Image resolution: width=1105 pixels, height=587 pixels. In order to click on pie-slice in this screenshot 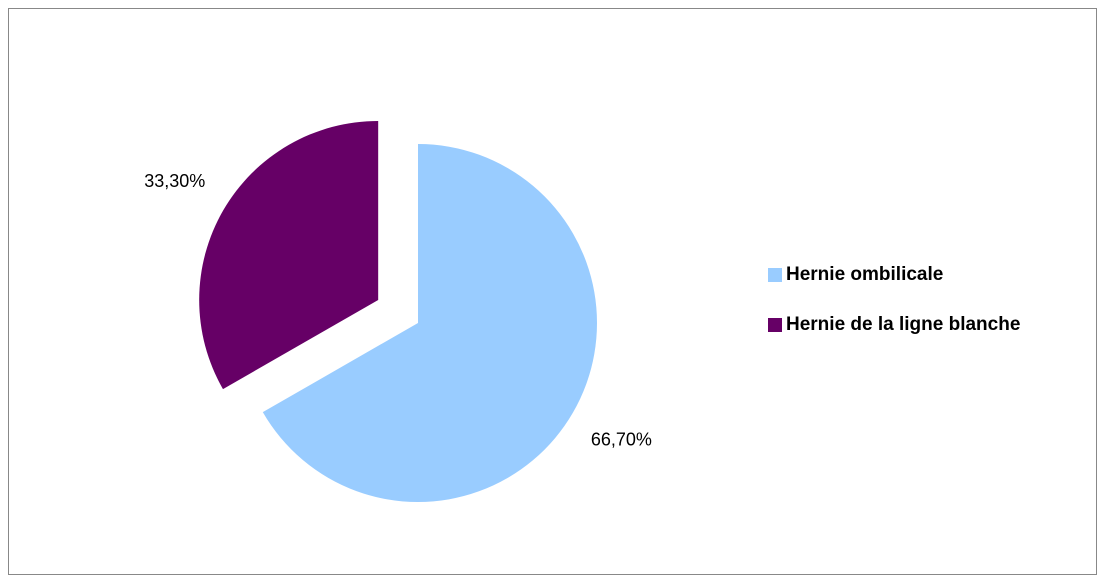, I will do `click(289, 255)`.